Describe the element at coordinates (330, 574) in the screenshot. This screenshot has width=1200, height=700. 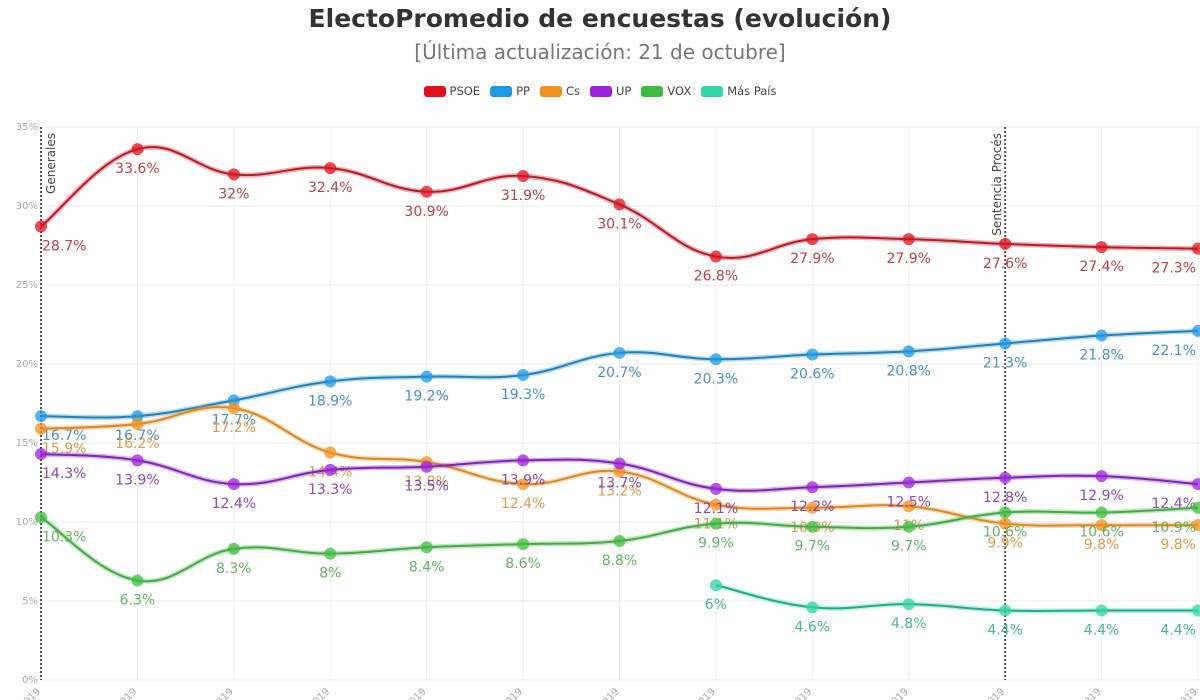
I see `data-label-vox: 8%` at that location.